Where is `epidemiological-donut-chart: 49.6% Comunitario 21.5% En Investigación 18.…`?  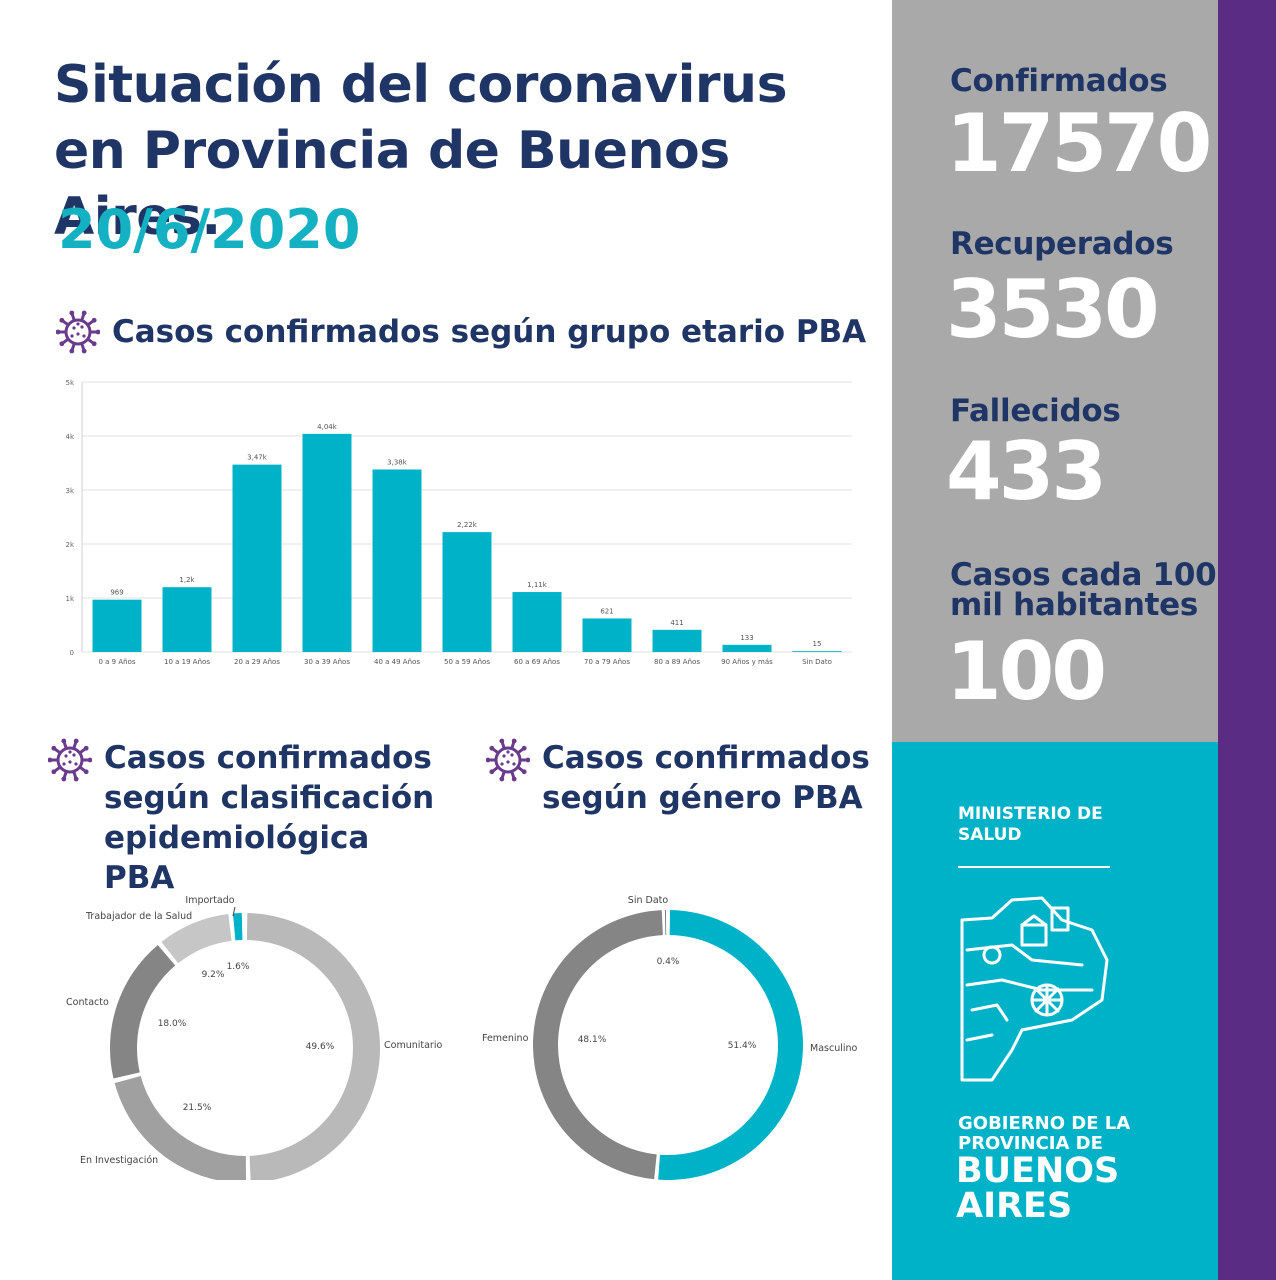 epidemiological-donut-chart: 49.6% Comunitario 21.5% En Investigación 18.… is located at coordinates (254, 1037).